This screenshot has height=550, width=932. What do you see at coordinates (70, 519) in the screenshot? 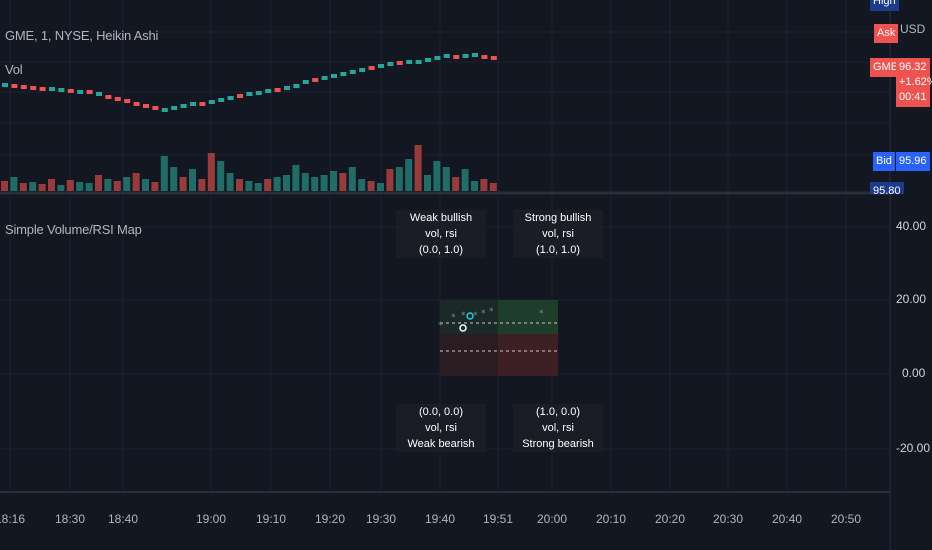
I see `time-tick-label: 18:30` at bounding box center [70, 519].